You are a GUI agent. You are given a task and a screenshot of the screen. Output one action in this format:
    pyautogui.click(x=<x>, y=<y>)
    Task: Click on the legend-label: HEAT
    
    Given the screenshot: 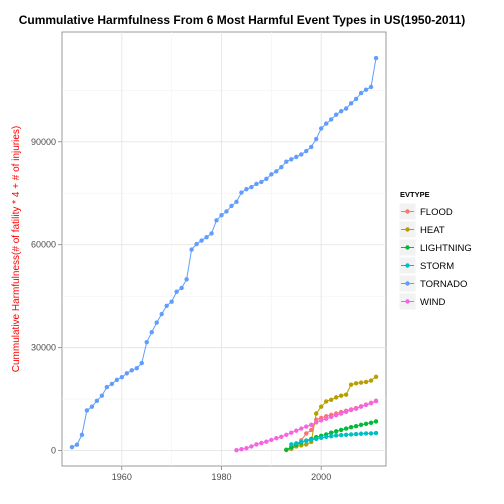 What is the action you would take?
    pyautogui.click(x=432, y=230)
    